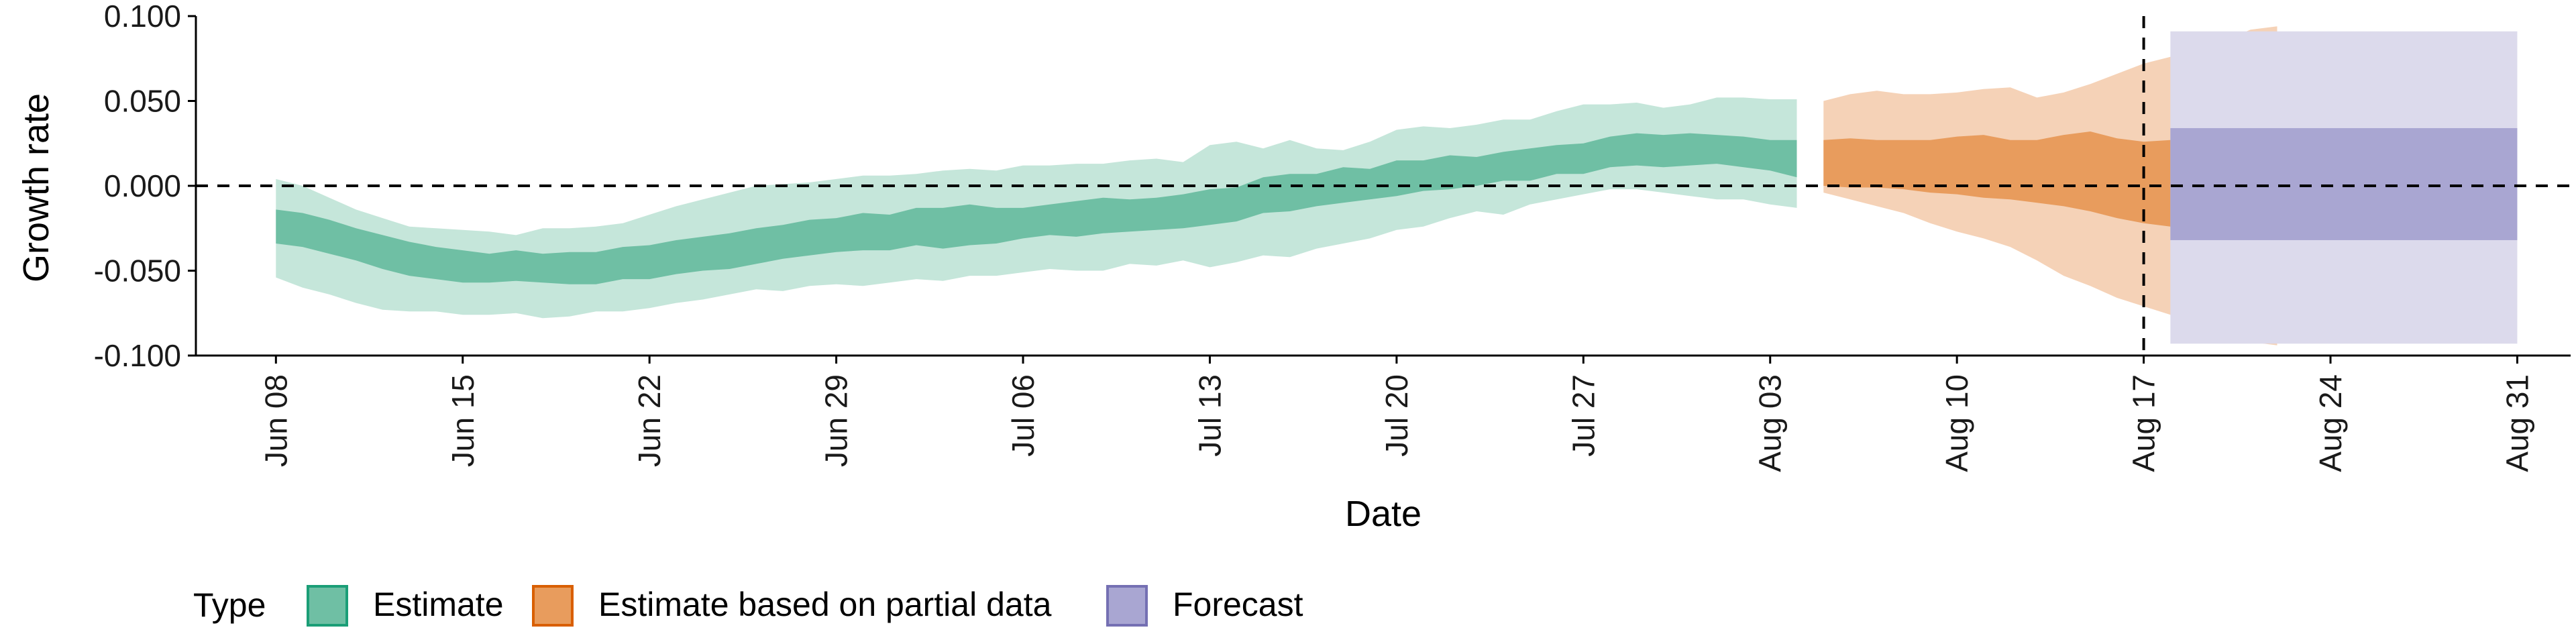 The image size is (2576, 644). What do you see at coordinates (142, 101) in the screenshot?
I see `y-tick-label: 0.050` at bounding box center [142, 101].